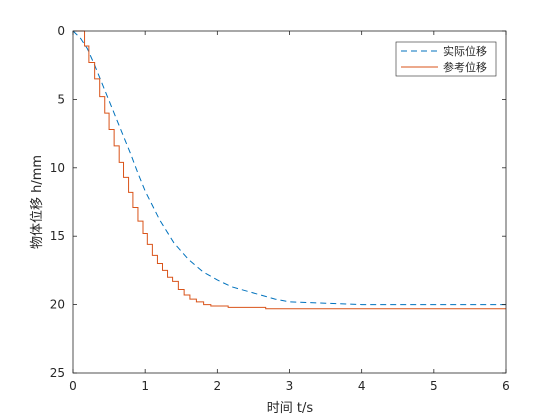 The image size is (560, 420). What do you see at coordinates (61, 31) in the screenshot?
I see `y-tick-label: 0` at bounding box center [61, 31].